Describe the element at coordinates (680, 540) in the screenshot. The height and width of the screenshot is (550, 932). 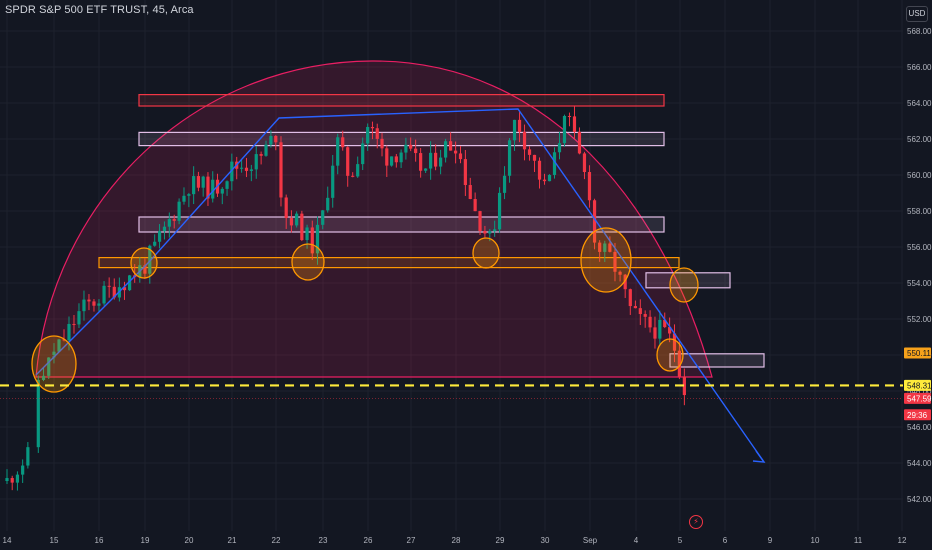
I see `time-tick-label: 5` at that location.